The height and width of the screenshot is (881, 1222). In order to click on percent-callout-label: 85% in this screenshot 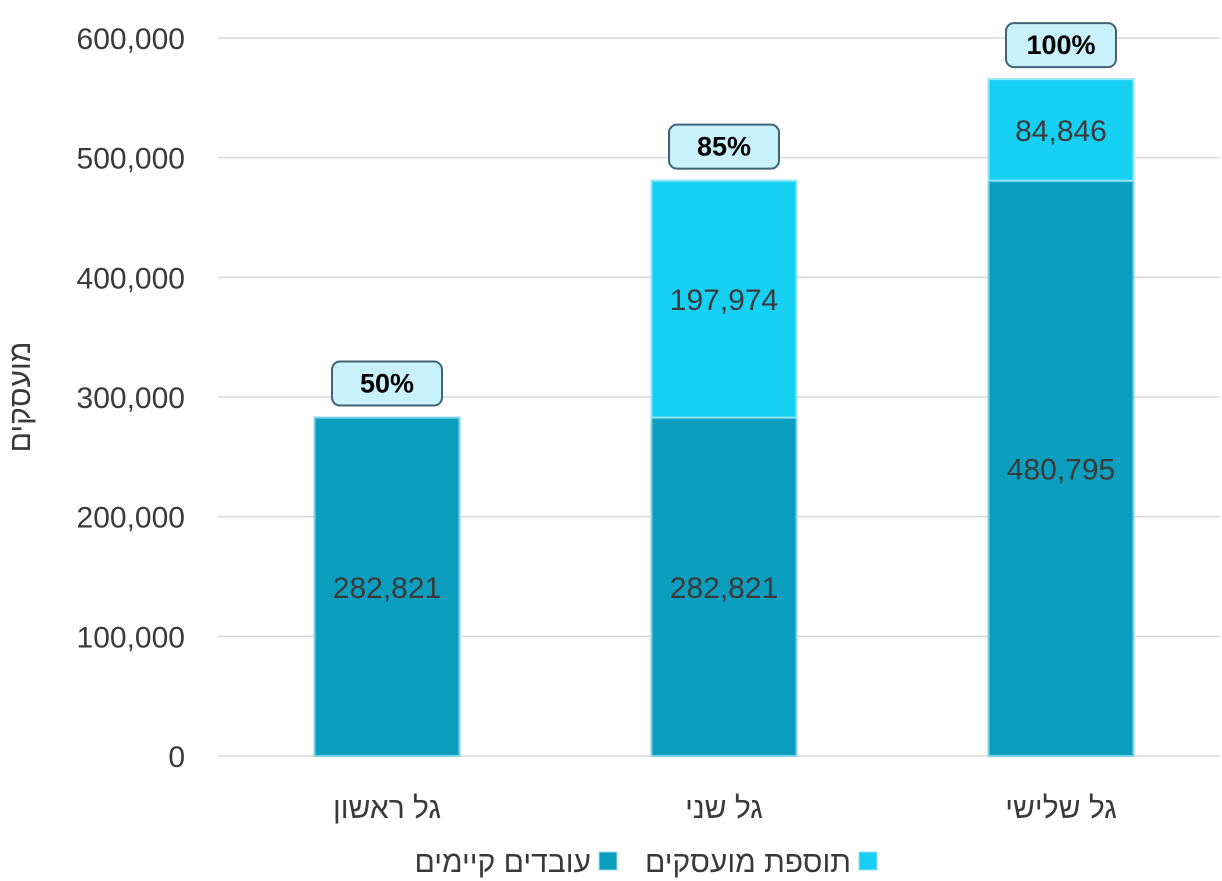, I will do `click(724, 147)`.